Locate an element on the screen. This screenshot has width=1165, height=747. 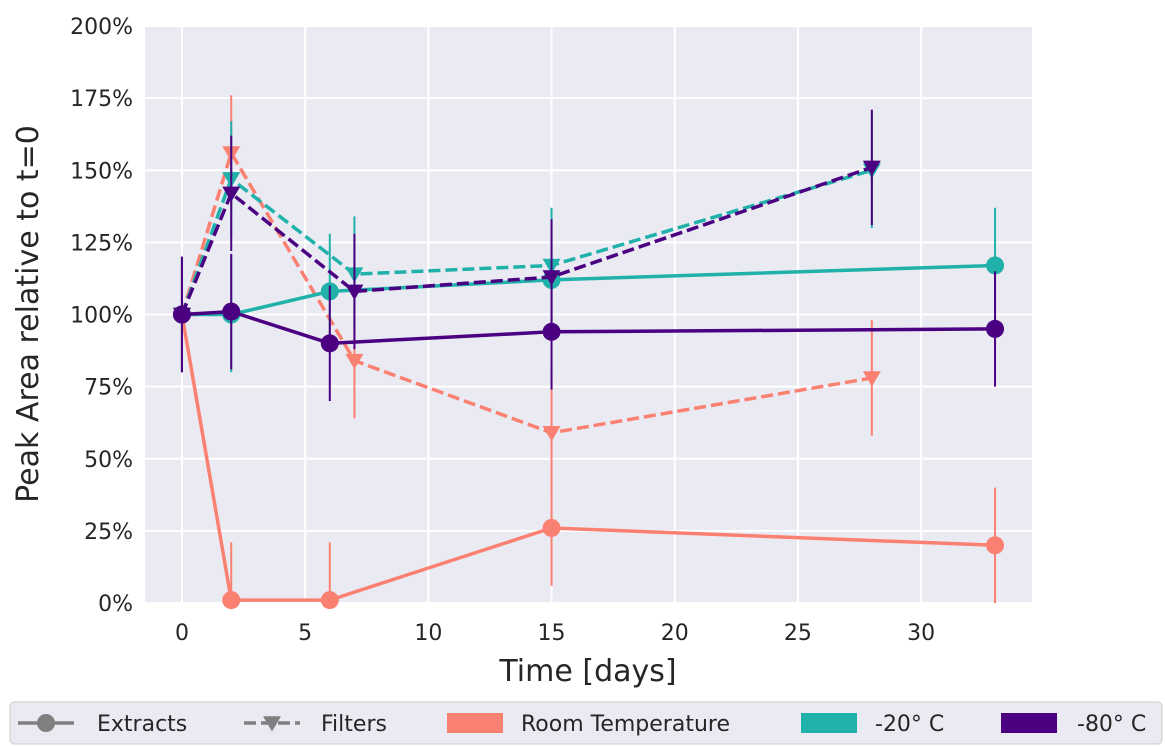
legend-item: Extracts is located at coordinates (102, 724).